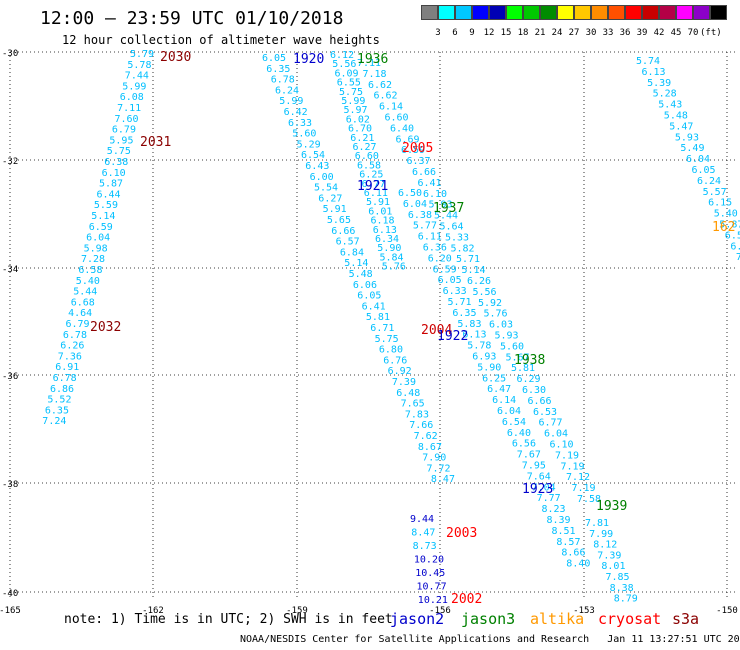 This screenshot has width=740, height=650. Describe the element at coordinates (642, 33) in the screenshot. I see `scale-label: 39` at that location.